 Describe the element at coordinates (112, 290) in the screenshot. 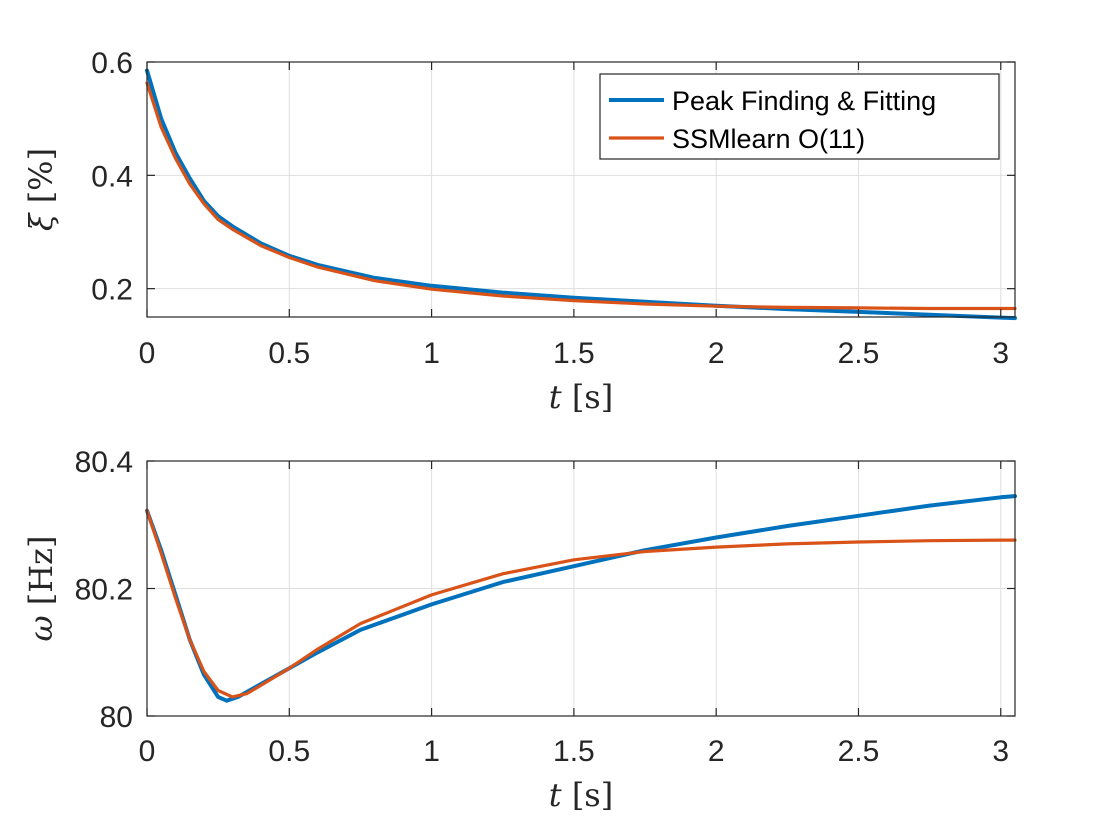

I see `y-tick-label: 0.2` at that location.